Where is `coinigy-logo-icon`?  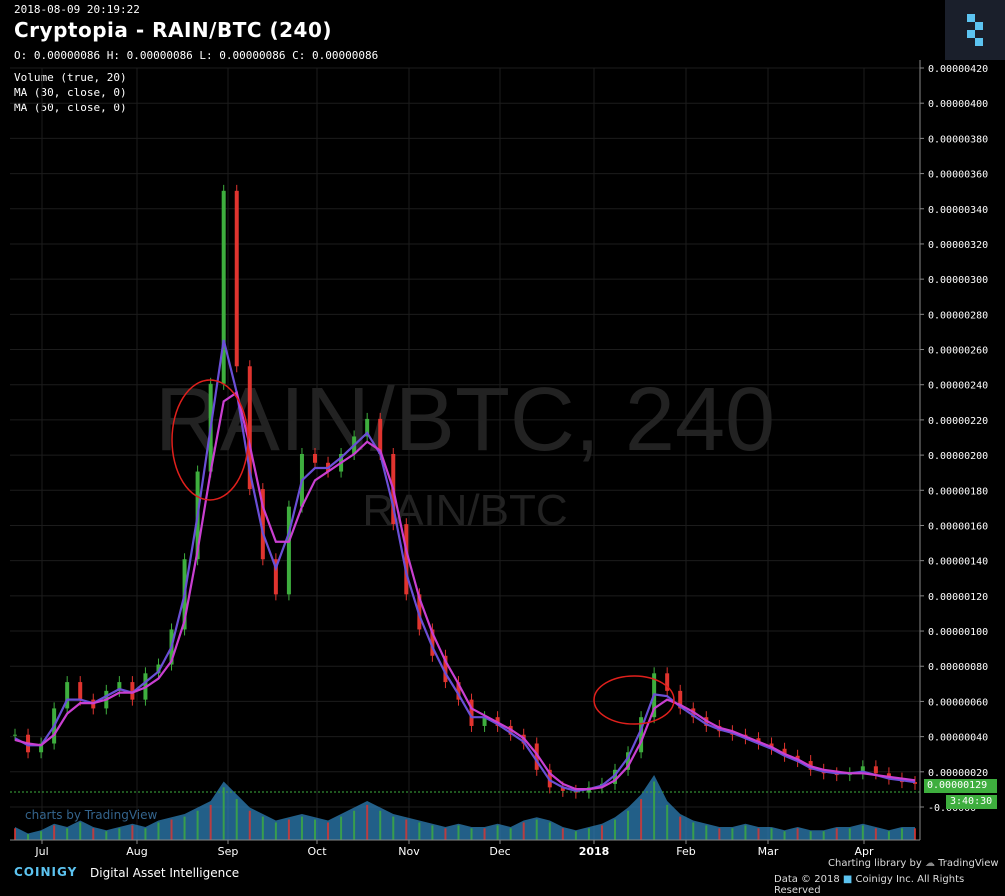 coinigy-logo-icon is located at coordinates (975, 30).